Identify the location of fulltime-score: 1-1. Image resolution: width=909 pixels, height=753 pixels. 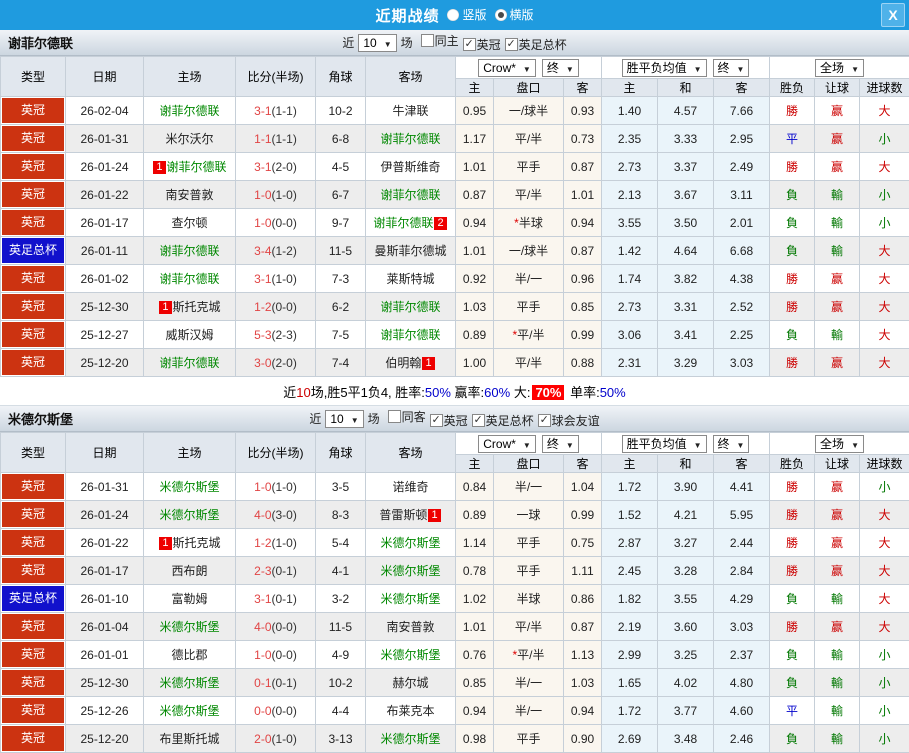
(262, 139).